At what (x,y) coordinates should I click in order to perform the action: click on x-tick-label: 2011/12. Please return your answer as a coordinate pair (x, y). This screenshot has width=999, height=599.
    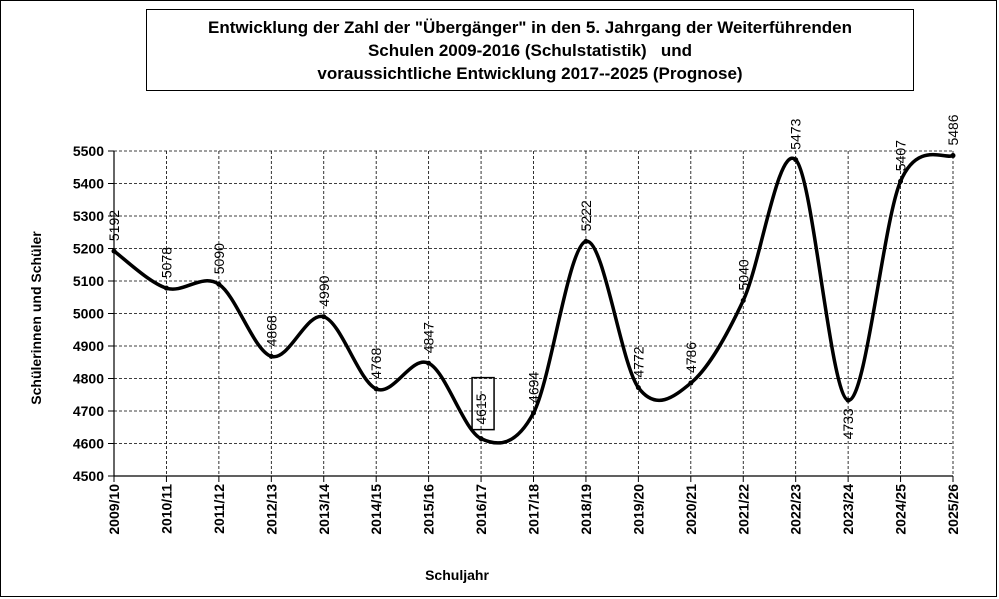
    Looking at the image, I should click on (219, 509).